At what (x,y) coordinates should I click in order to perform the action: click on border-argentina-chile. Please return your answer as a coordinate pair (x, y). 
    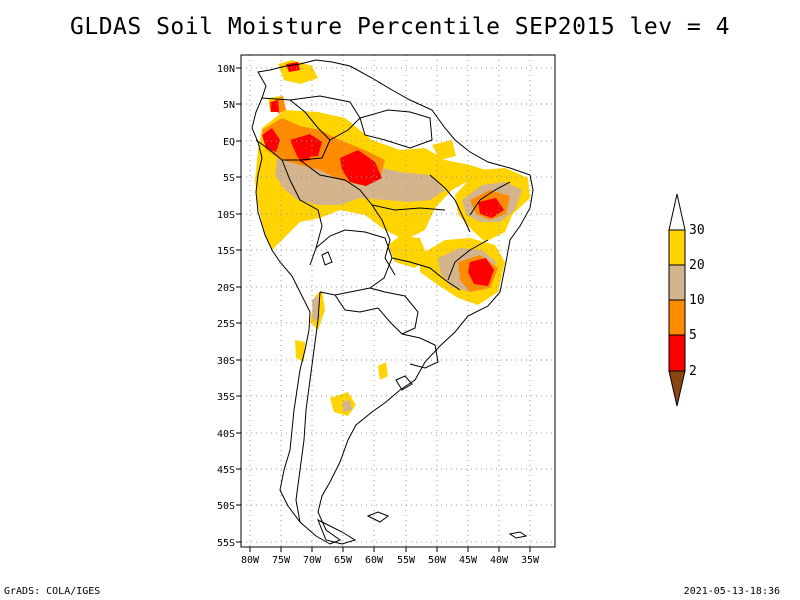
    Looking at the image, I should click on (308, 407).